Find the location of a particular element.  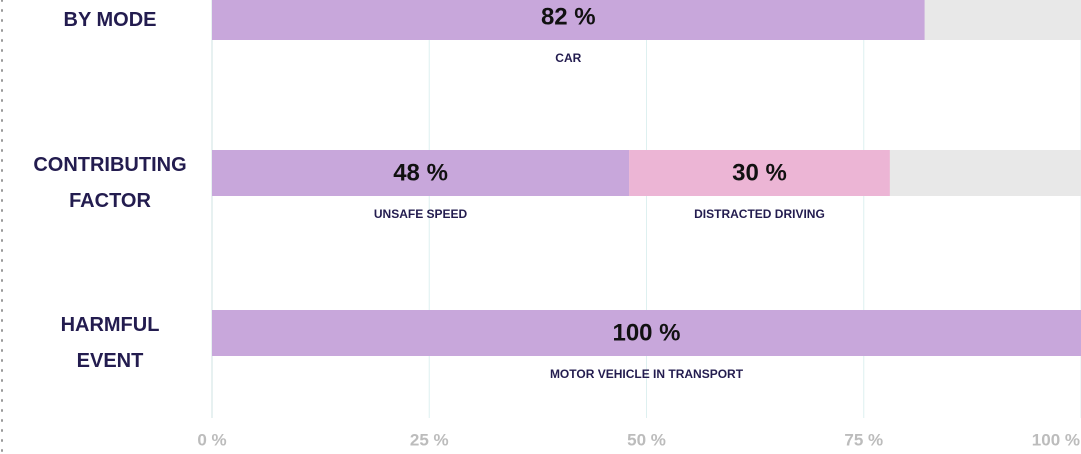

x-tick-label: 100 % is located at coordinates (1056, 439).